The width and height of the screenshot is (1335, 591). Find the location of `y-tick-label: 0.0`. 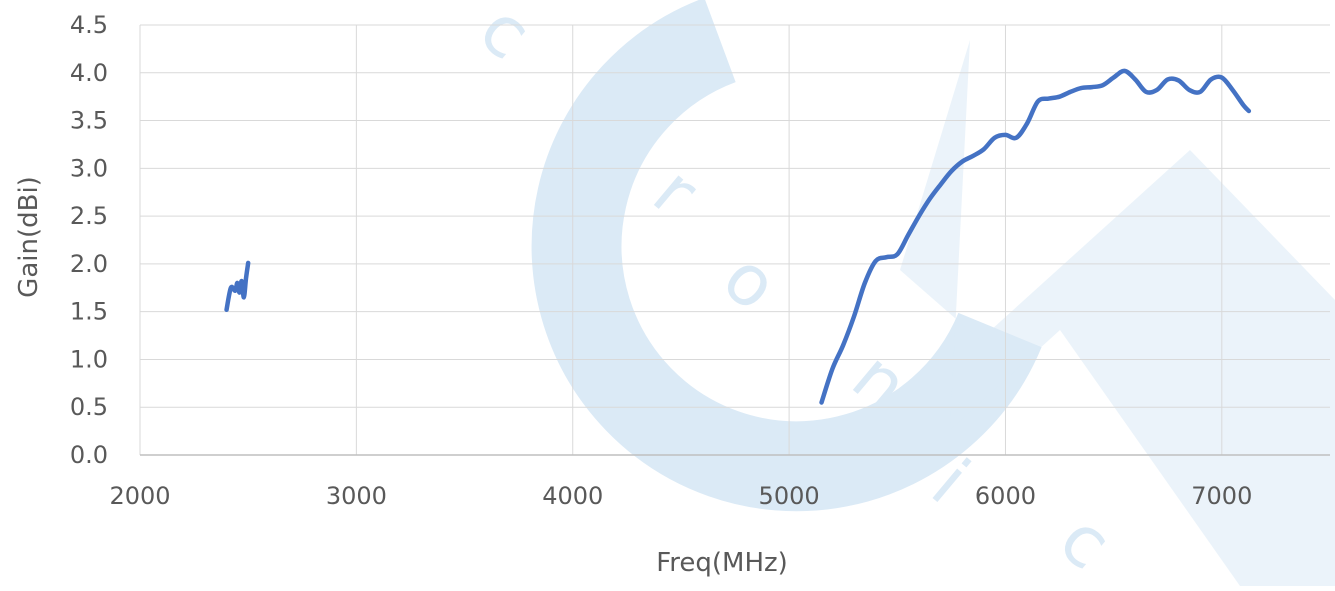

y-tick-label: 0.0 is located at coordinates (89, 455).